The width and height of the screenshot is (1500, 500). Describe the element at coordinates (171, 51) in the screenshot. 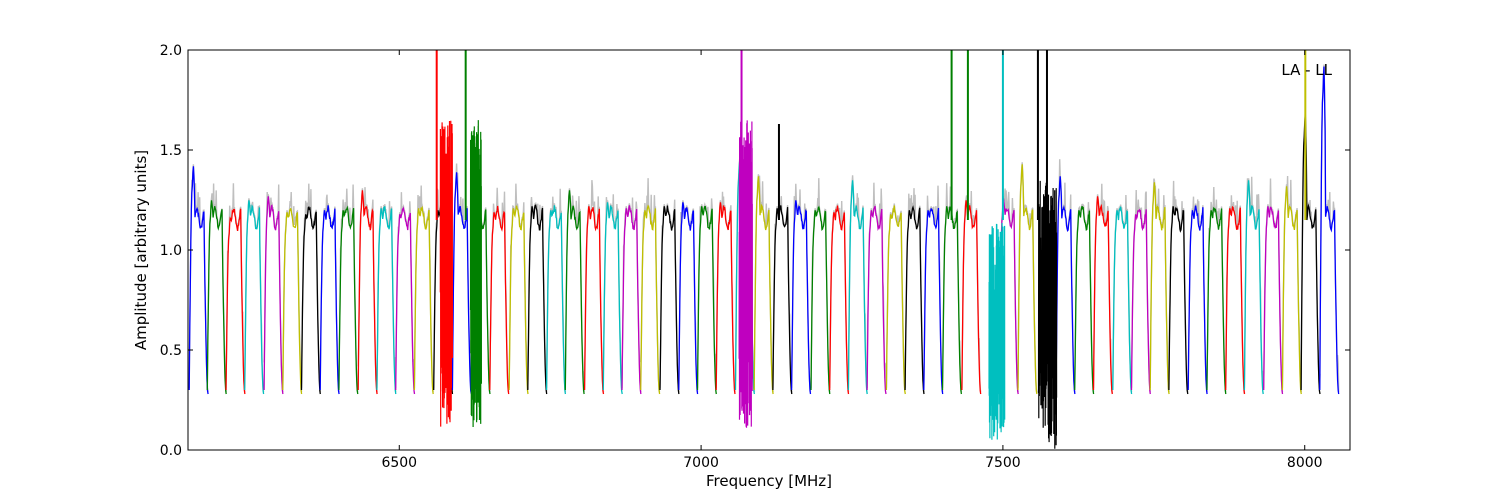

I see `y-tick-label: 2.0` at that location.